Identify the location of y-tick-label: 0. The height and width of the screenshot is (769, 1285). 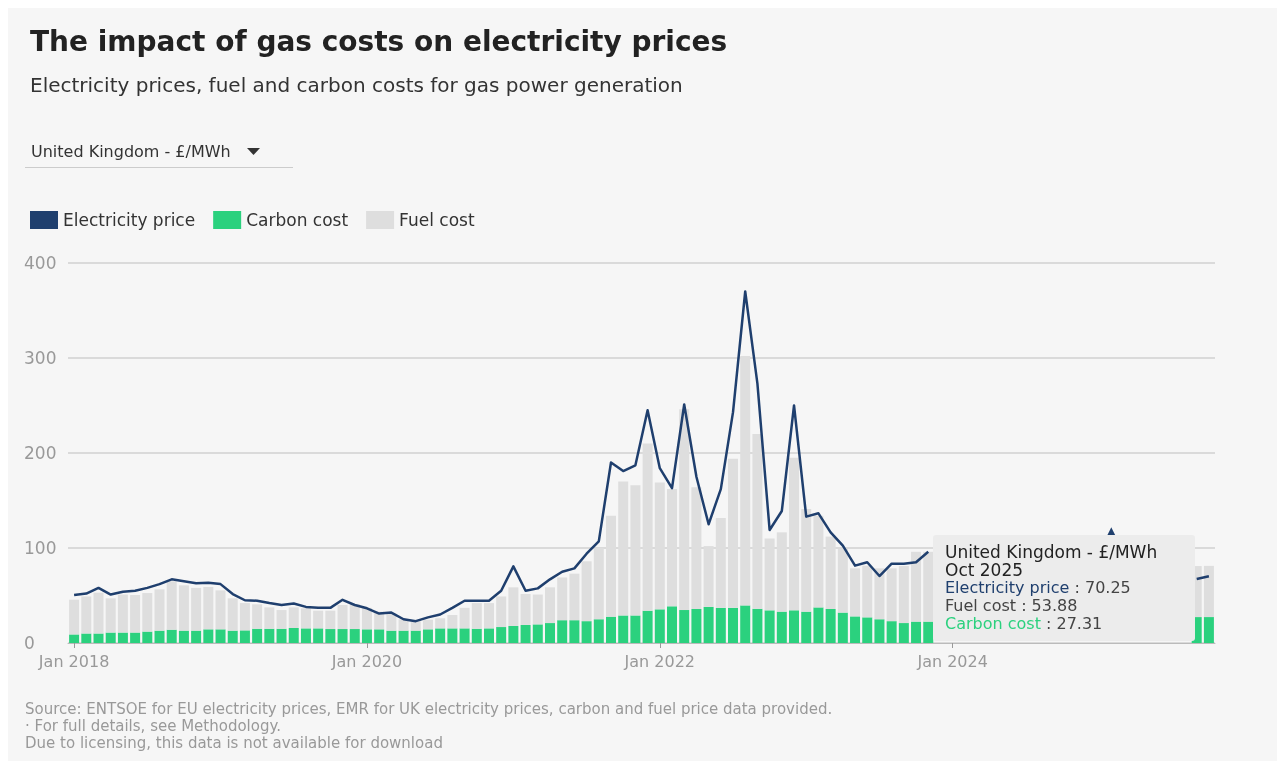
(29, 643).